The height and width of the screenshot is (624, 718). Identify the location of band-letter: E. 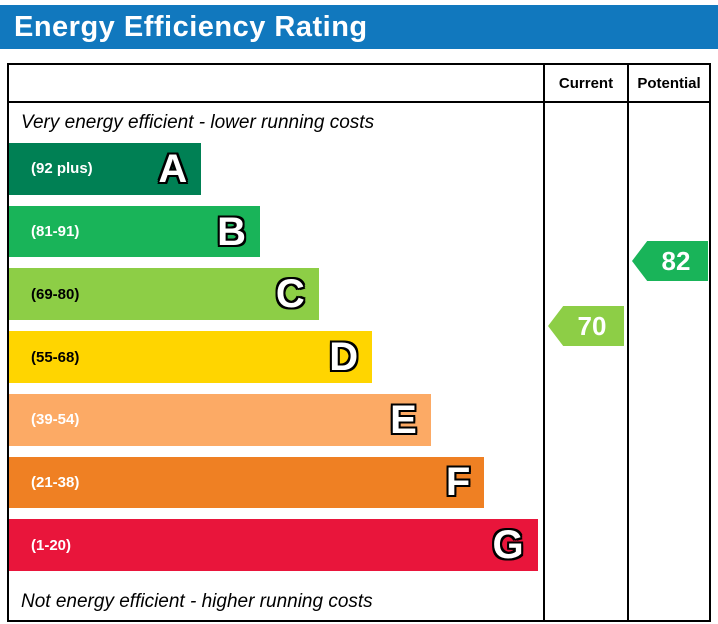
(403, 419).